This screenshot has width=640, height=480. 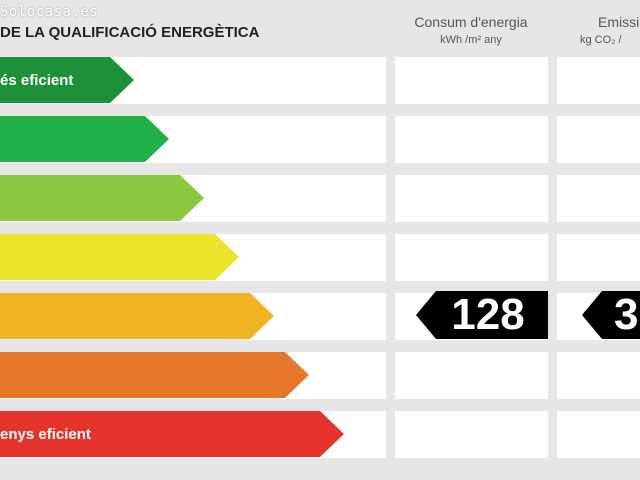 I want to click on consumption-indicator: 128, so click(x=482, y=315).